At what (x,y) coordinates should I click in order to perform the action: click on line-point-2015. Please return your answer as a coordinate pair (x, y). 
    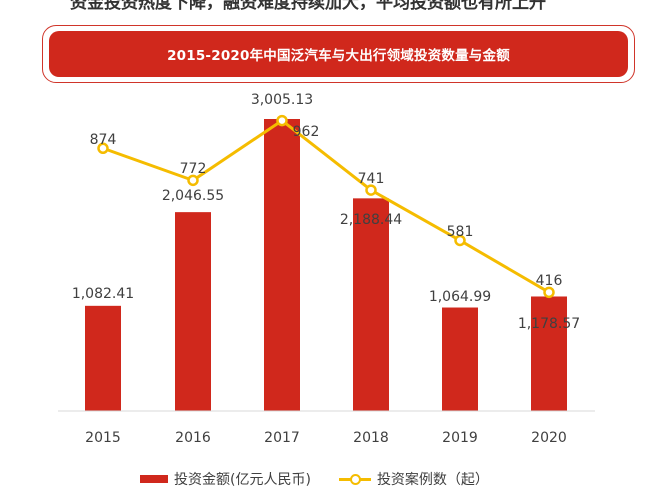
    Looking at the image, I should click on (103, 148).